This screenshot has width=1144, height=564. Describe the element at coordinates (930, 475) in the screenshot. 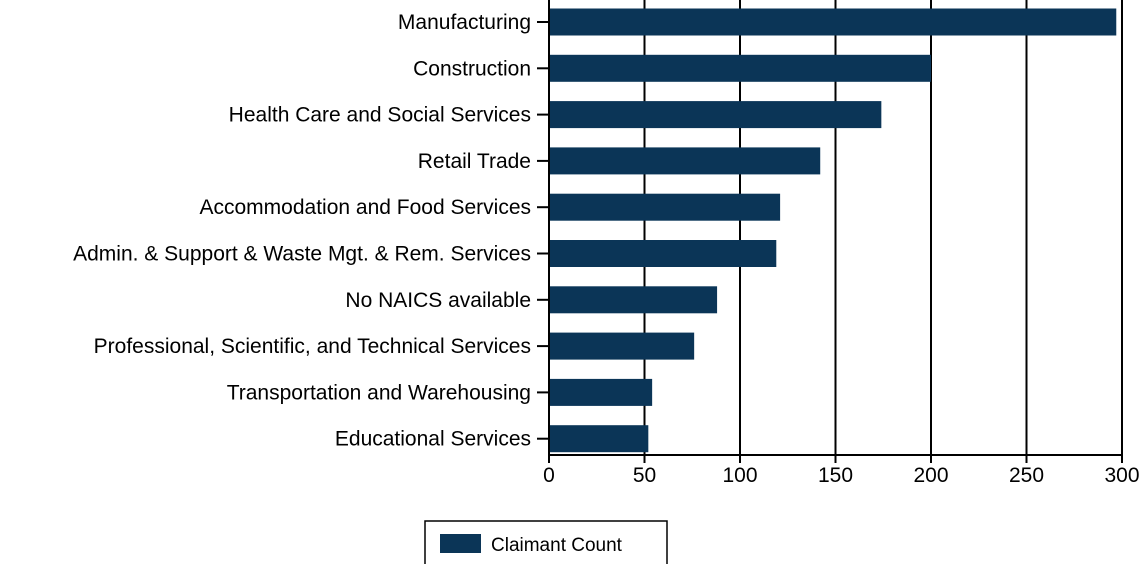

I see `x-tick-label: 200` at that location.